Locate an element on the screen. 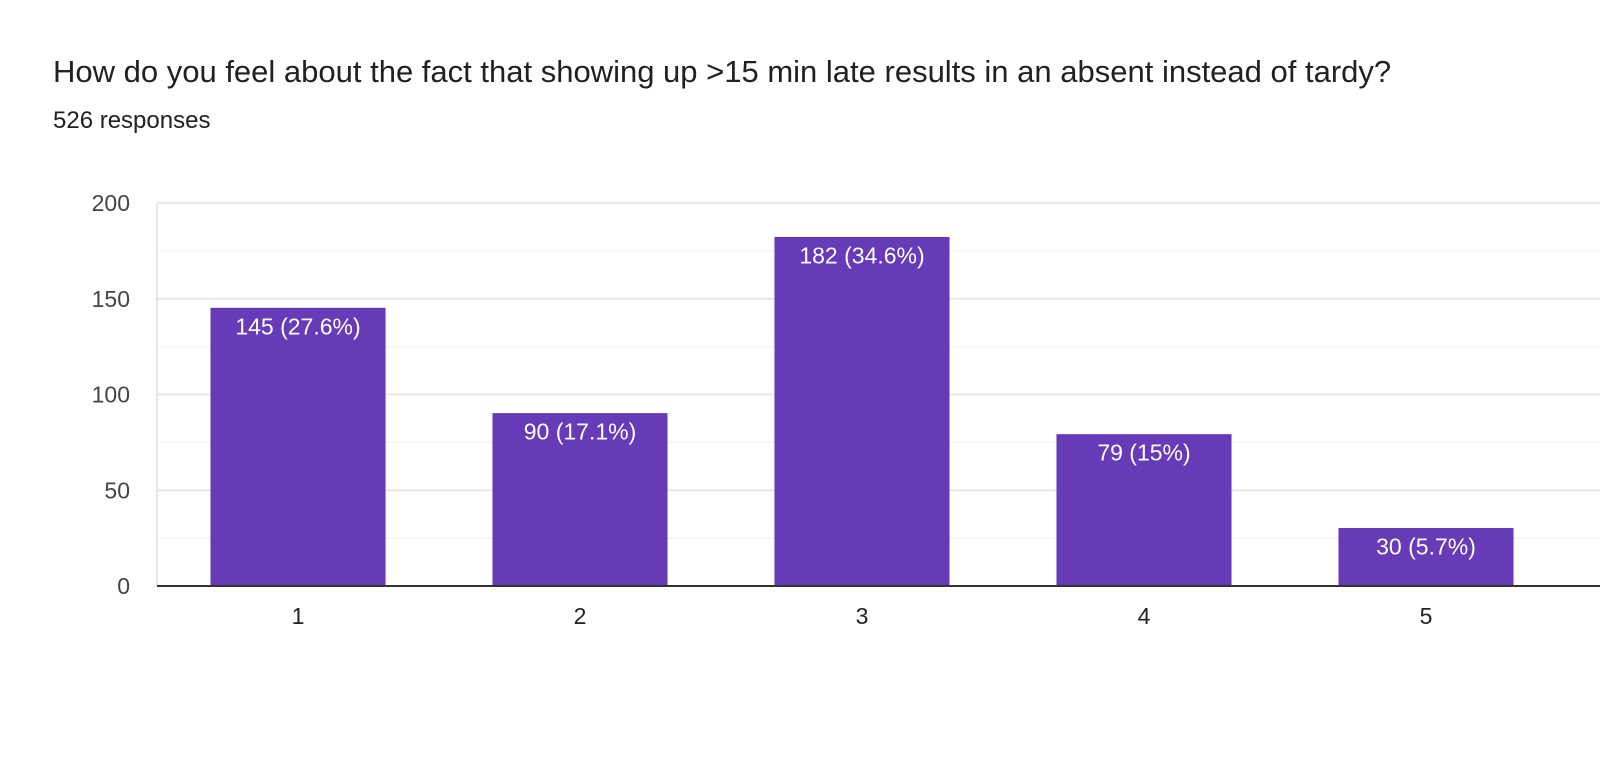  y-tick-label: 200 is located at coordinates (111, 203).